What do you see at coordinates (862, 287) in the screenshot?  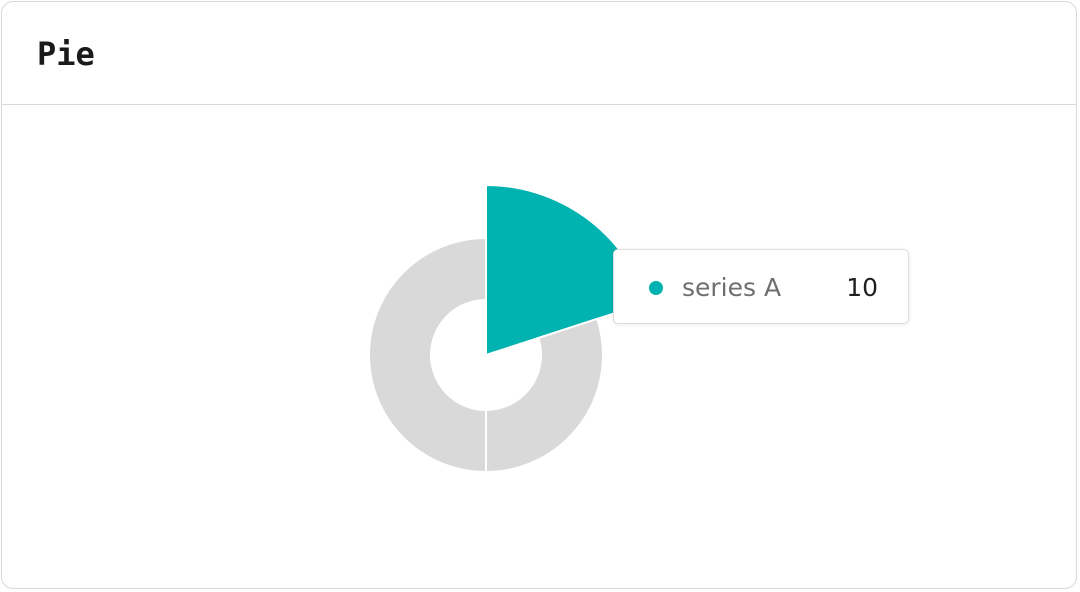 I see `tooltip-series-value: 10` at bounding box center [862, 287].